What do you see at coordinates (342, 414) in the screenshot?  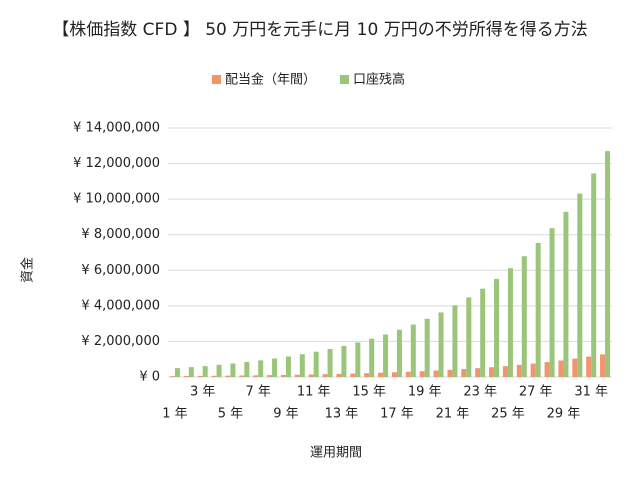 I see `x-tick-label: 13 年` at bounding box center [342, 414].